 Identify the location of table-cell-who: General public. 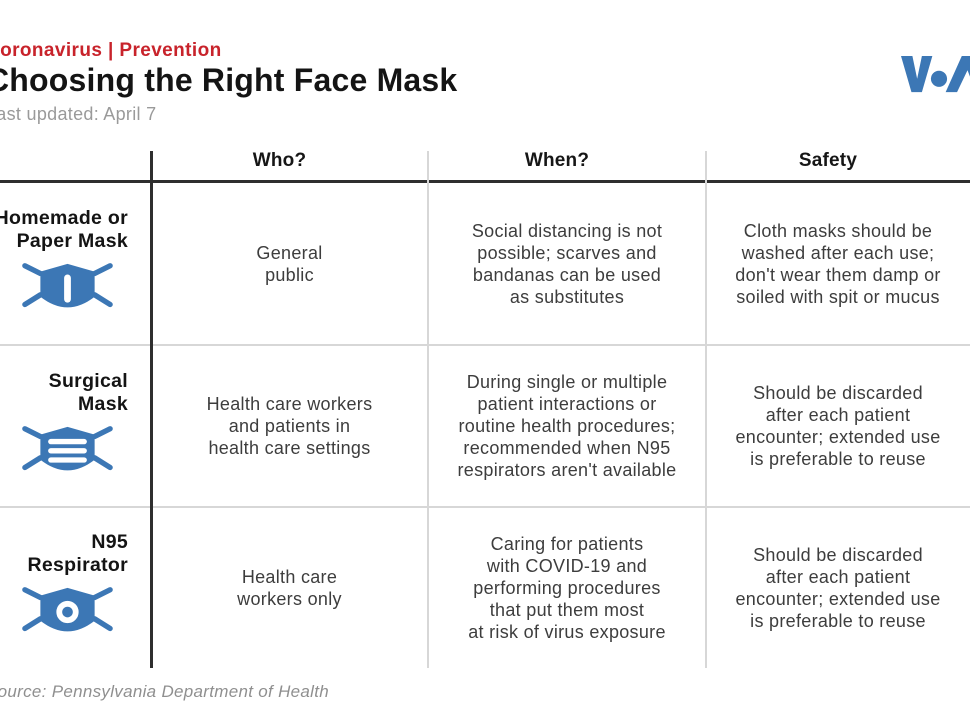
(289, 263).